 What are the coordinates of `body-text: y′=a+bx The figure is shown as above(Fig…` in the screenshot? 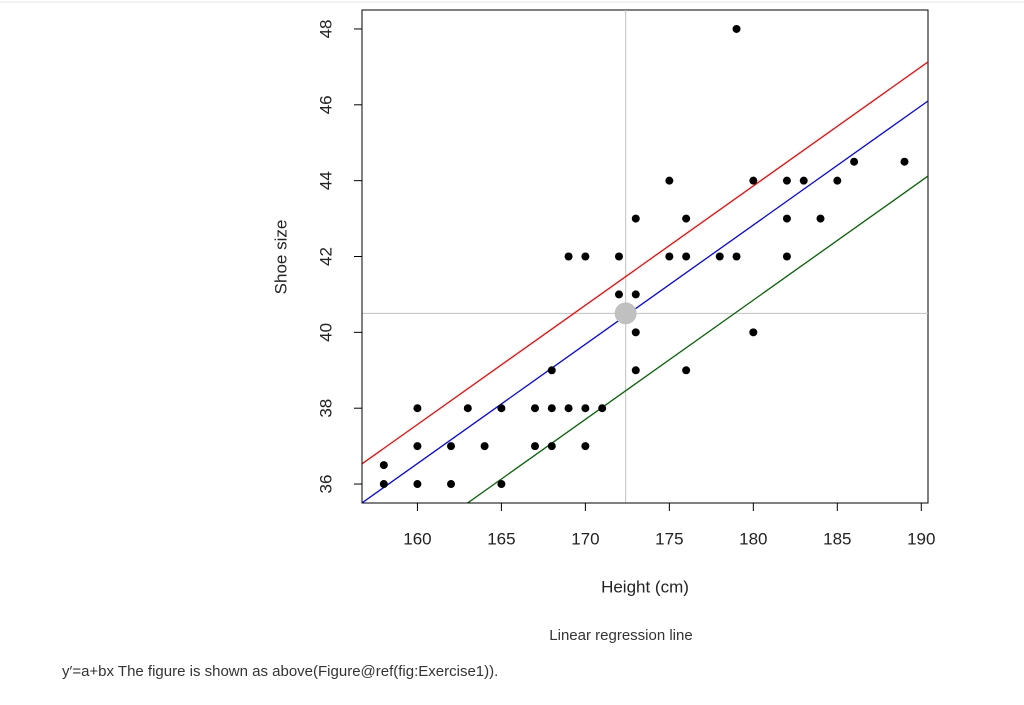 It's located at (280, 671).